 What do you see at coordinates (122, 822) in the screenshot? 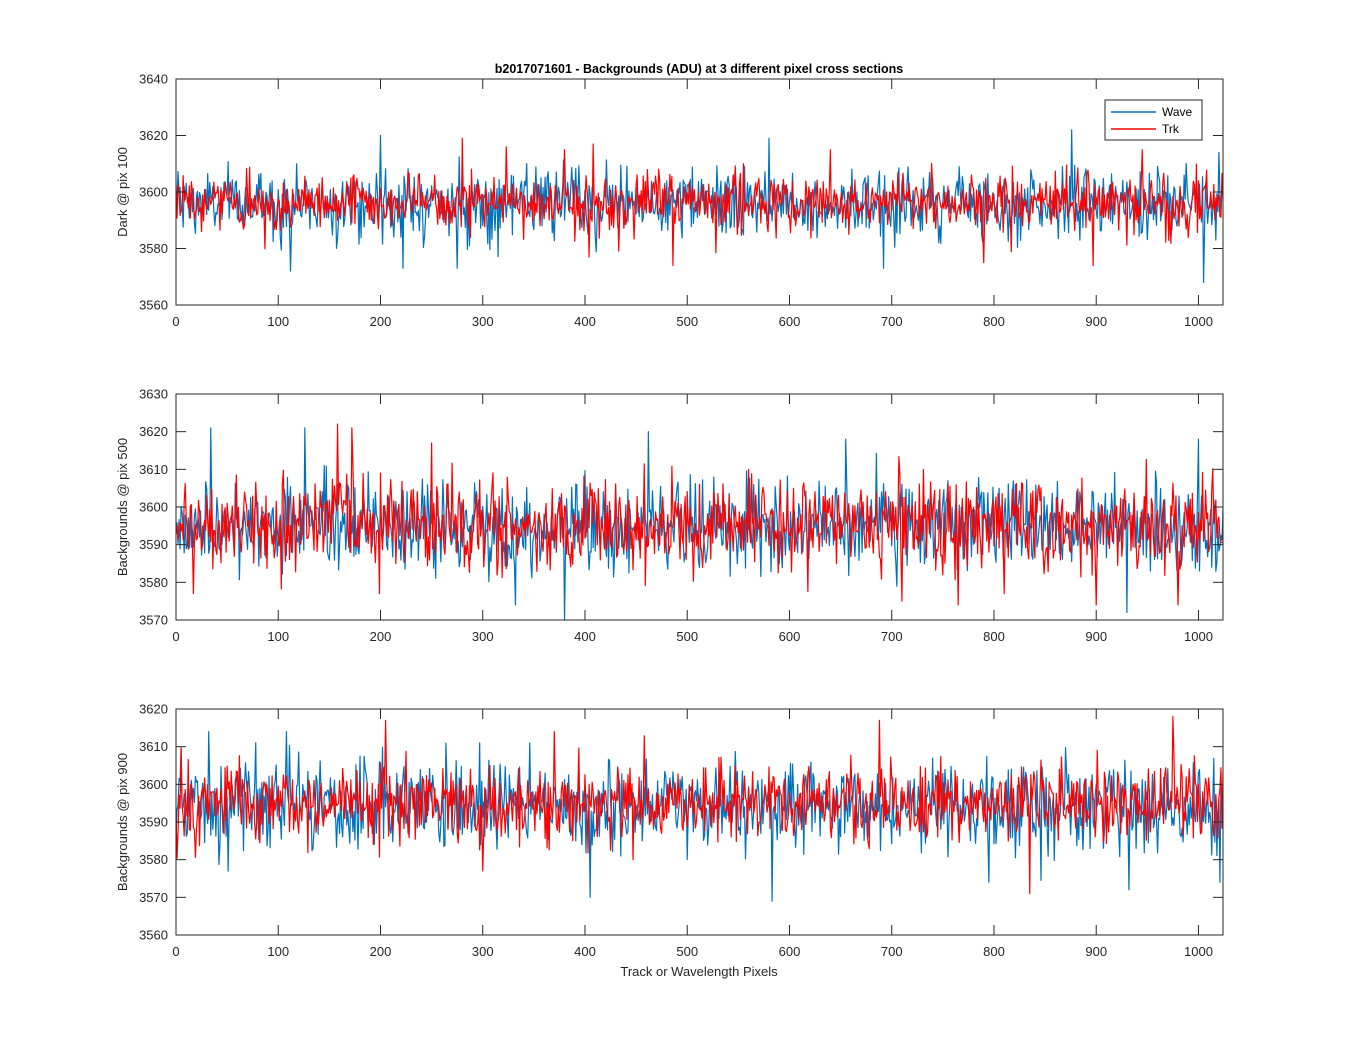
I see `y-axis-label: Backgrounds @ pix 900` at bounding box center [122, 822].